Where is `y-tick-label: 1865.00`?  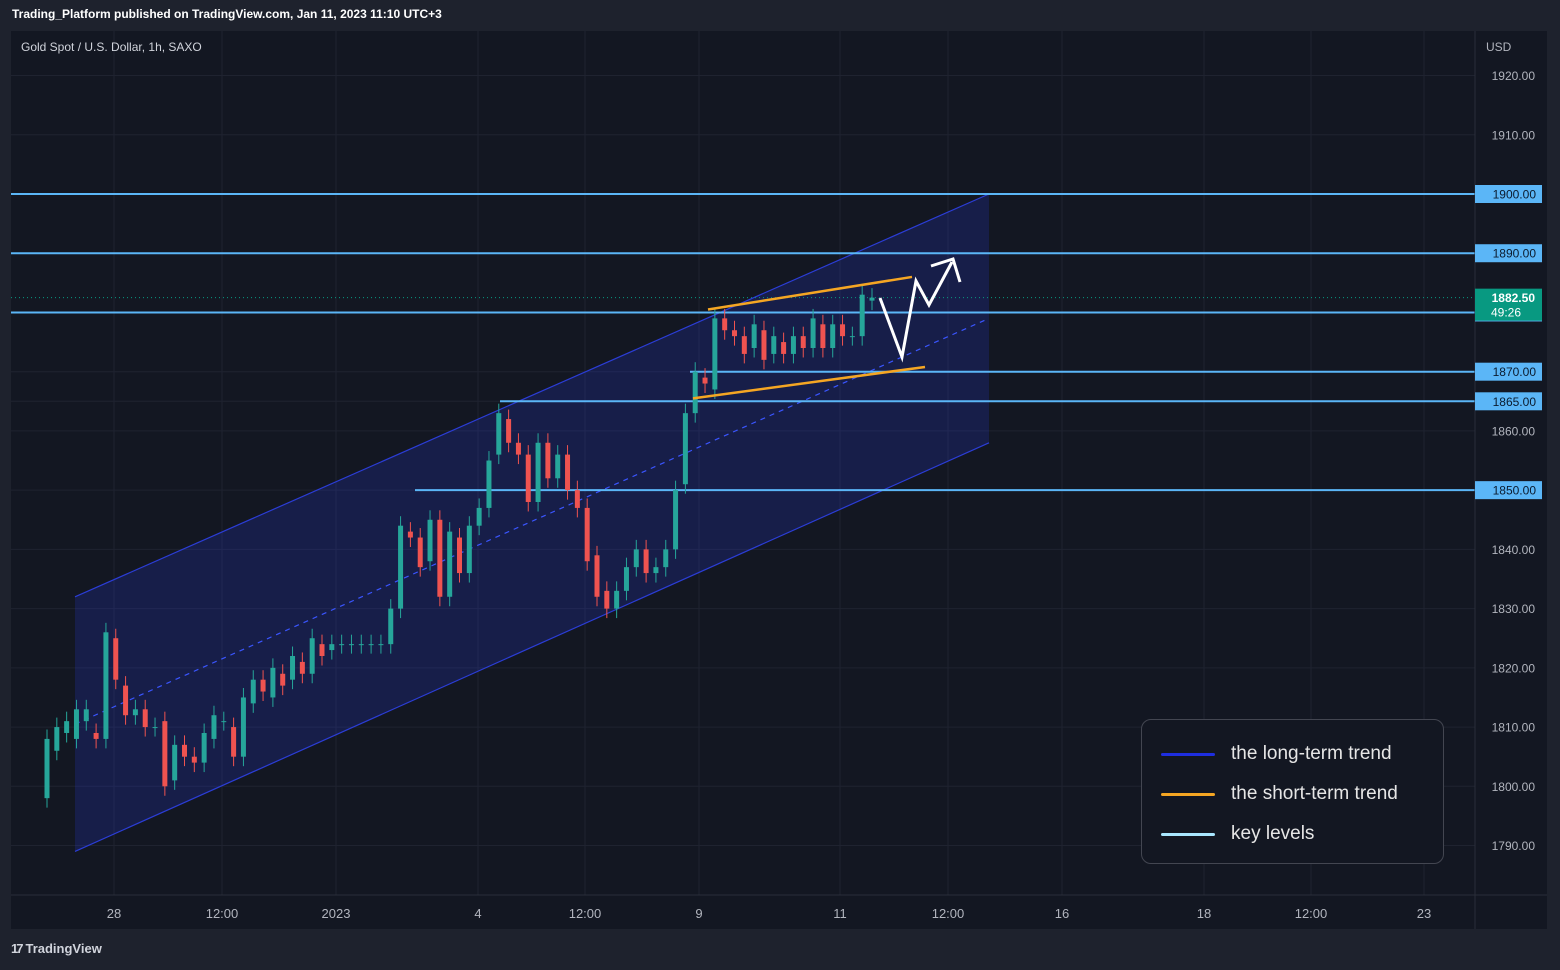 y-tick-label: 1865.00 is located at coordinates (1515, 402).